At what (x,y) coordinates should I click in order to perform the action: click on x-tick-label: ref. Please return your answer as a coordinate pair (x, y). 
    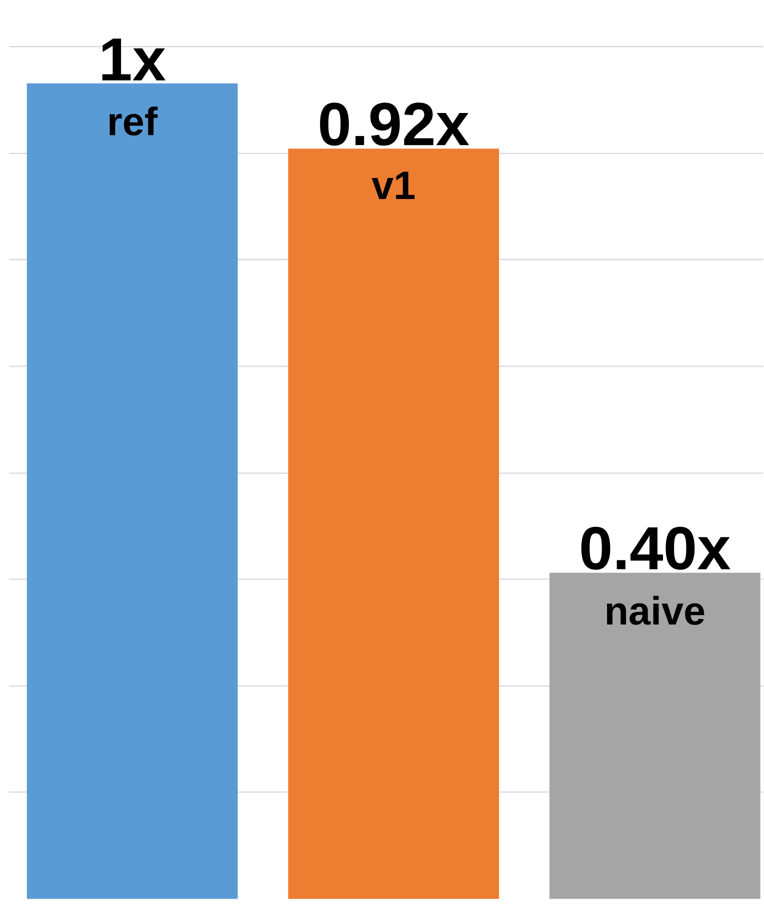
    Looking at the image, I should click on (134, 121).